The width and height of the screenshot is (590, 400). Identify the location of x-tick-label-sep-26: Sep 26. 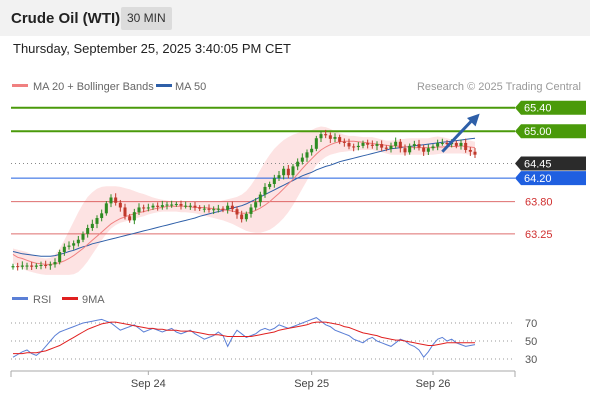
(433, 384).